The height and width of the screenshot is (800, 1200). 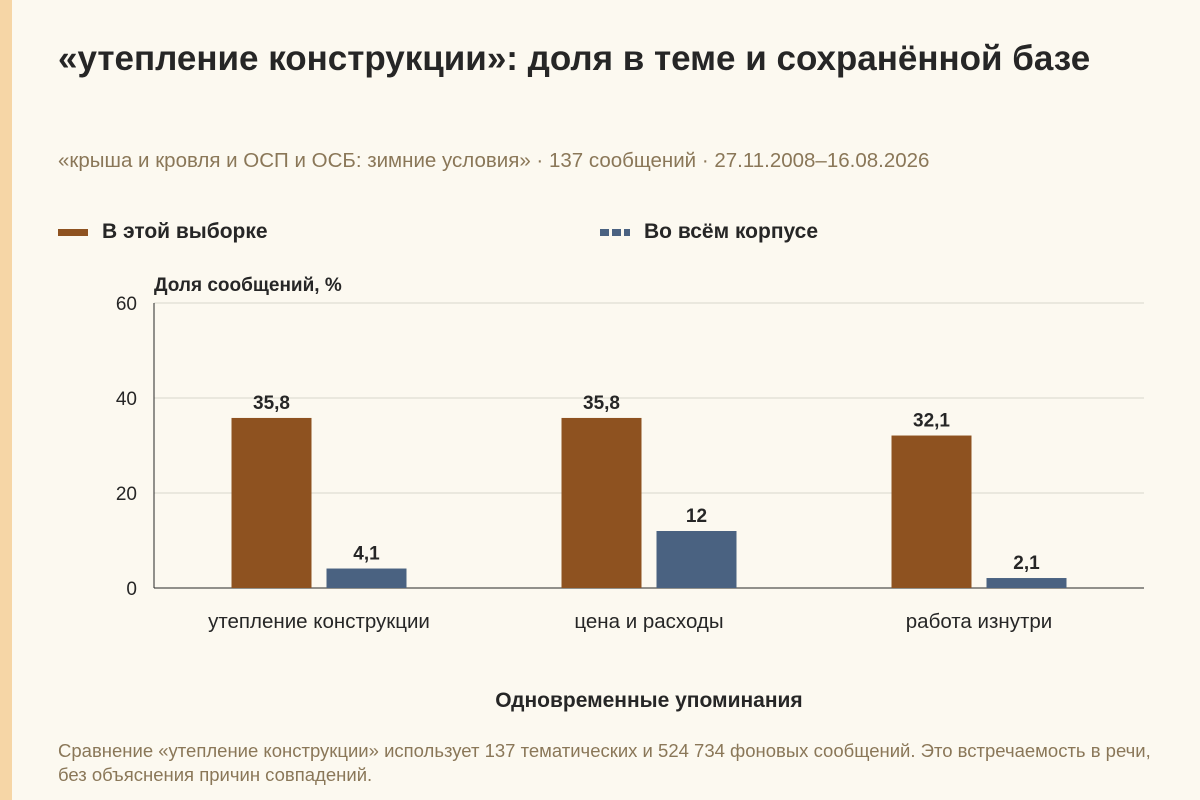 I want to click on x-tick-label: утепление конструкции, so click(x=319, y=621).